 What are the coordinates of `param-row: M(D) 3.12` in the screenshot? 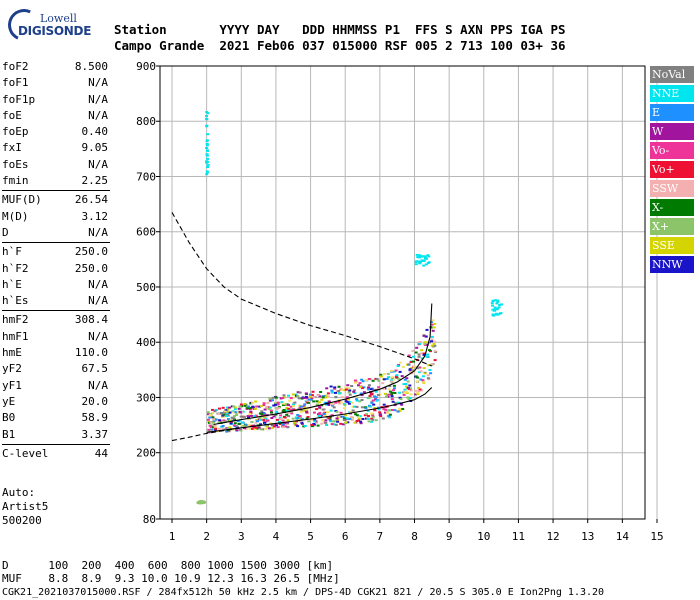 It's located at (56, 217).